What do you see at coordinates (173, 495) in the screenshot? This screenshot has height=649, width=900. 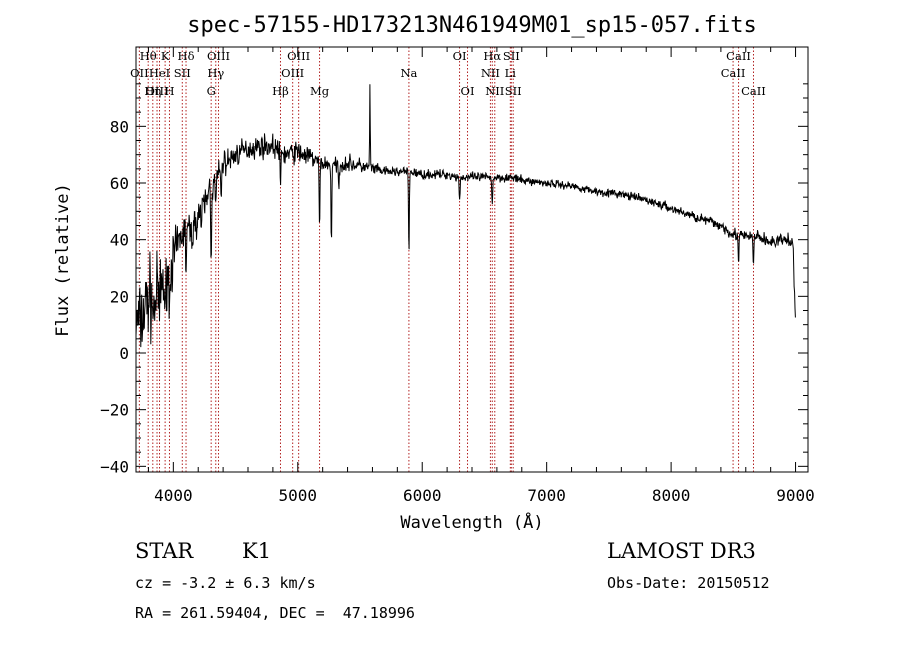 I see `x-tick-label: 4000` at bounding box center [173, 495].